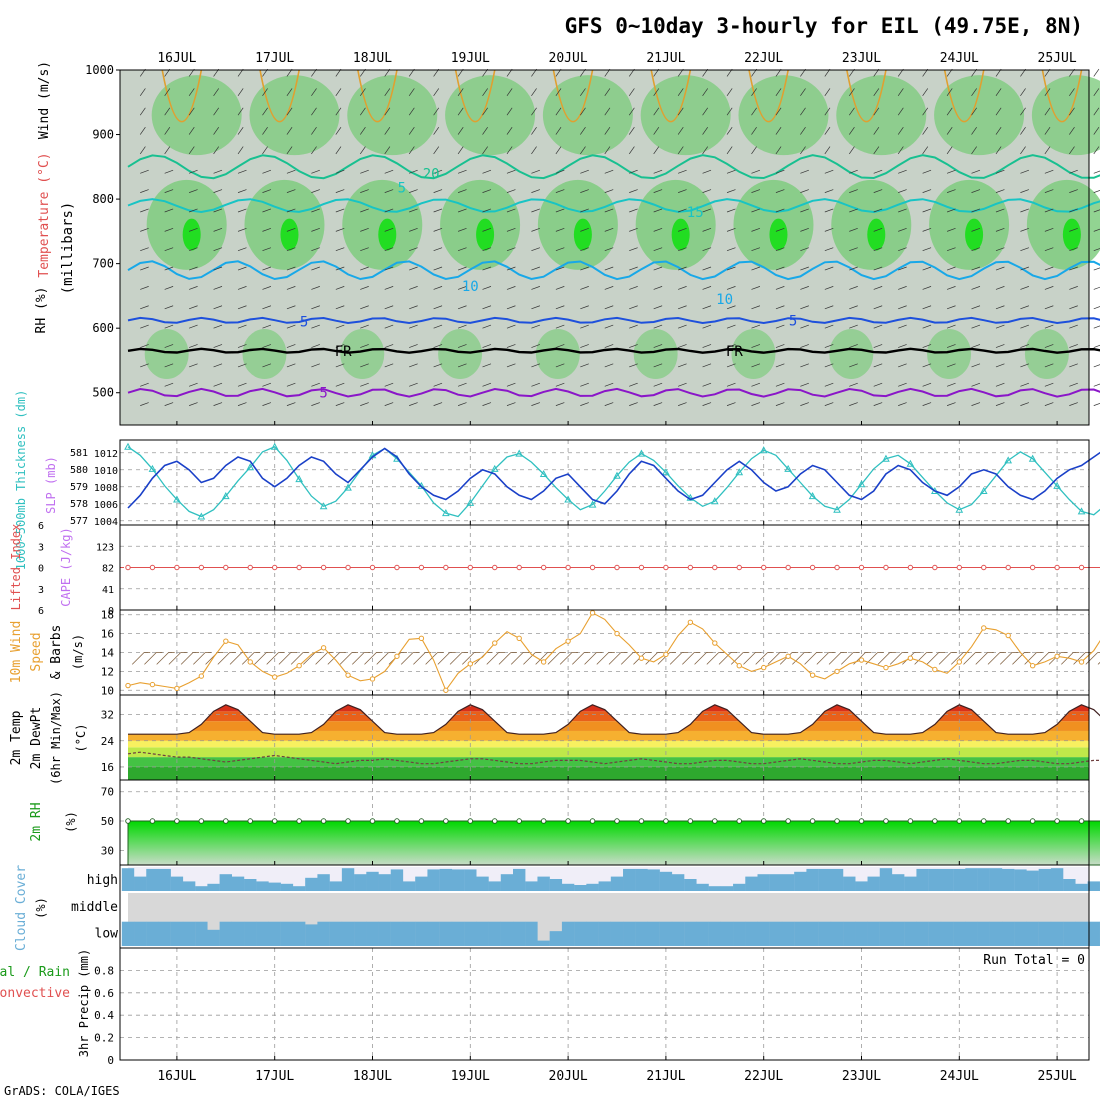  Describe the element at coordinates (35, 972) in the screenshot. I see `precip-total-label: Total / Rain` at that location.